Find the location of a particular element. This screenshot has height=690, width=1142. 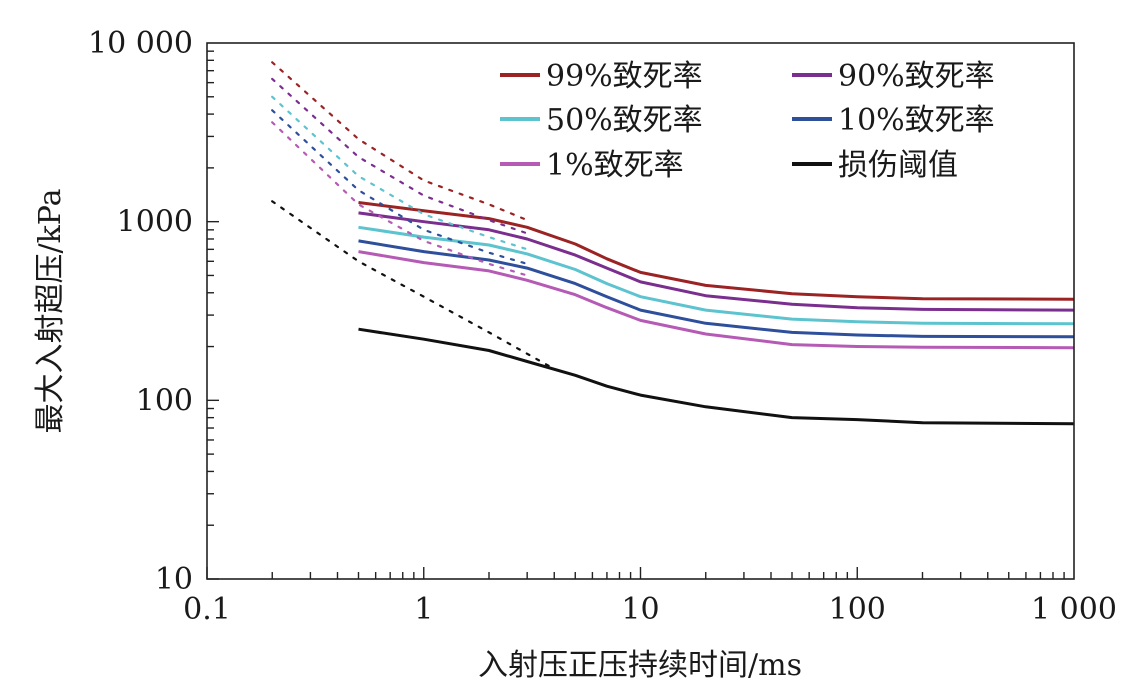

legend-label: 90%致死率 is located at coordinates (916, 76).